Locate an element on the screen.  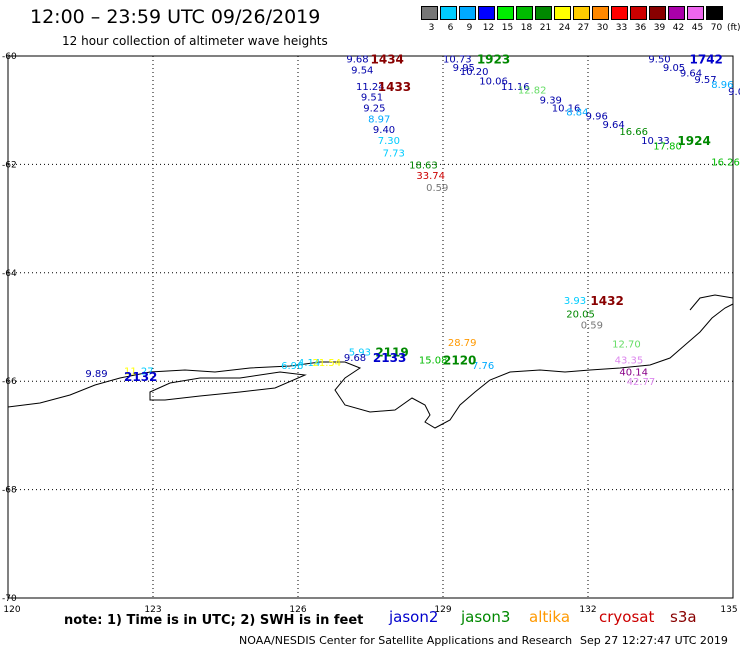
wave-height-label: 9.89 is located at coordinates (96, 374).